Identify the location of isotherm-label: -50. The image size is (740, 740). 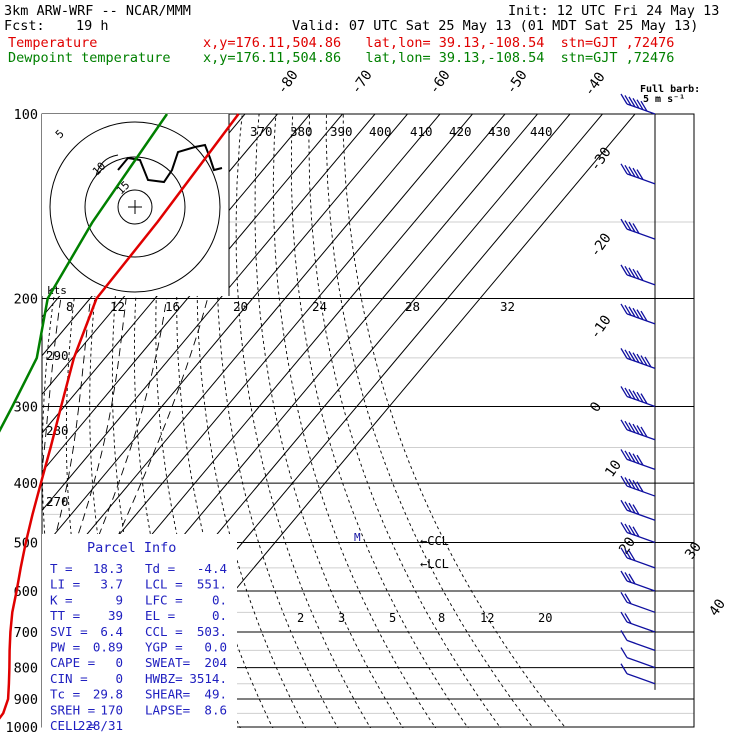
(517, 82).